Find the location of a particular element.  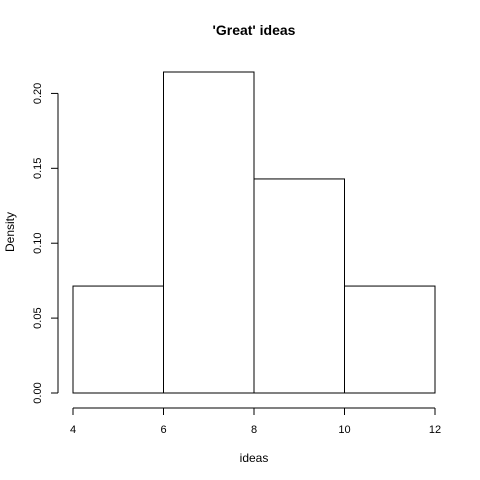

x-axis: 4 6 8 10 12 is located at coordinates (255, 421).